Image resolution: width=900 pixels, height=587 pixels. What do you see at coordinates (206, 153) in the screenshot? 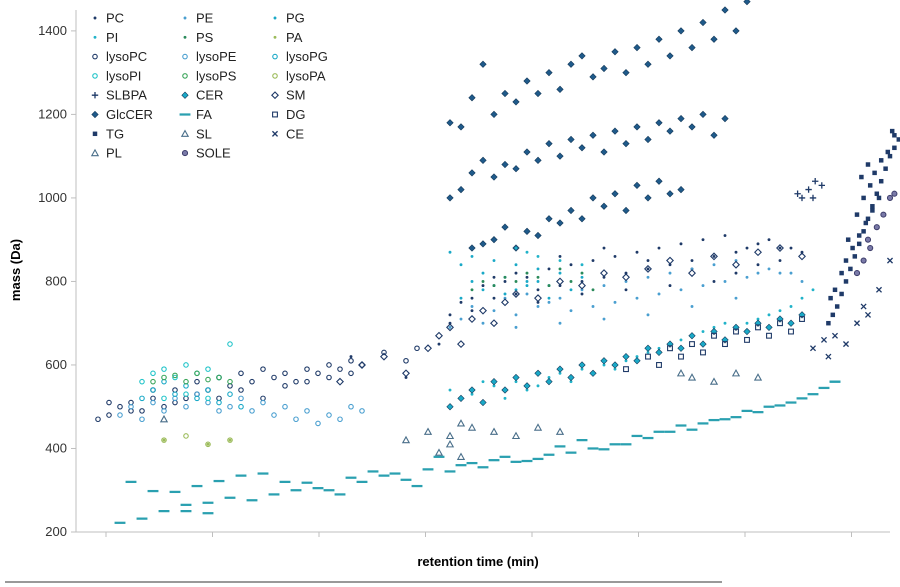
I see `legend-item: SOLE` at bounding box center [206, 153].